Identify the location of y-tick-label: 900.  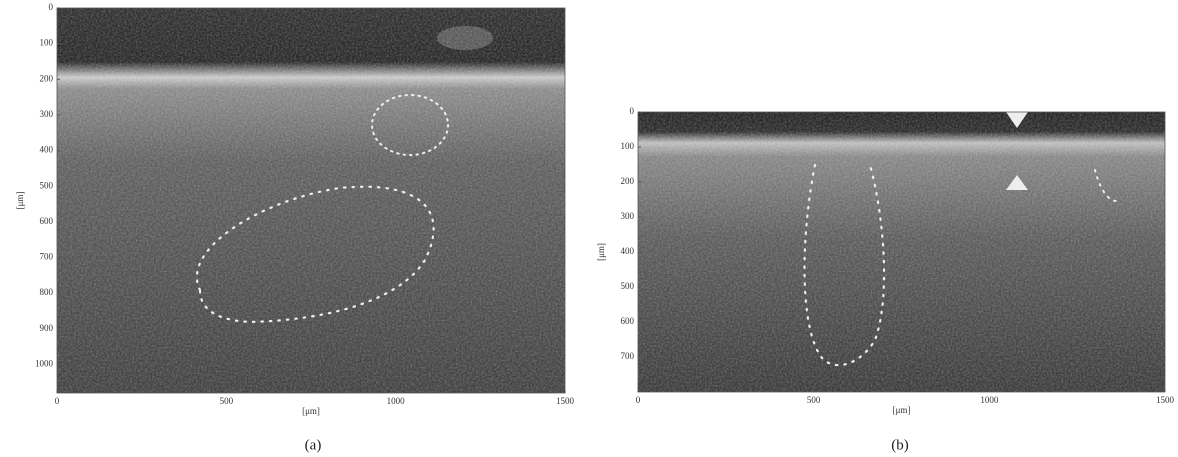
(47, 328).